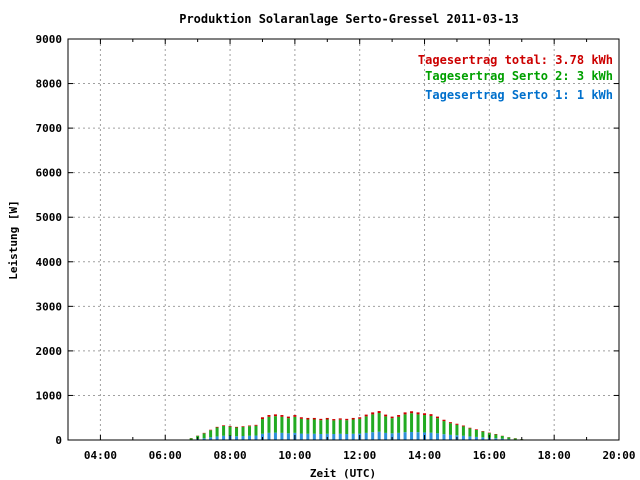 This screenshot has width=640, height=480. I want to click on bars, so click(356, 425).